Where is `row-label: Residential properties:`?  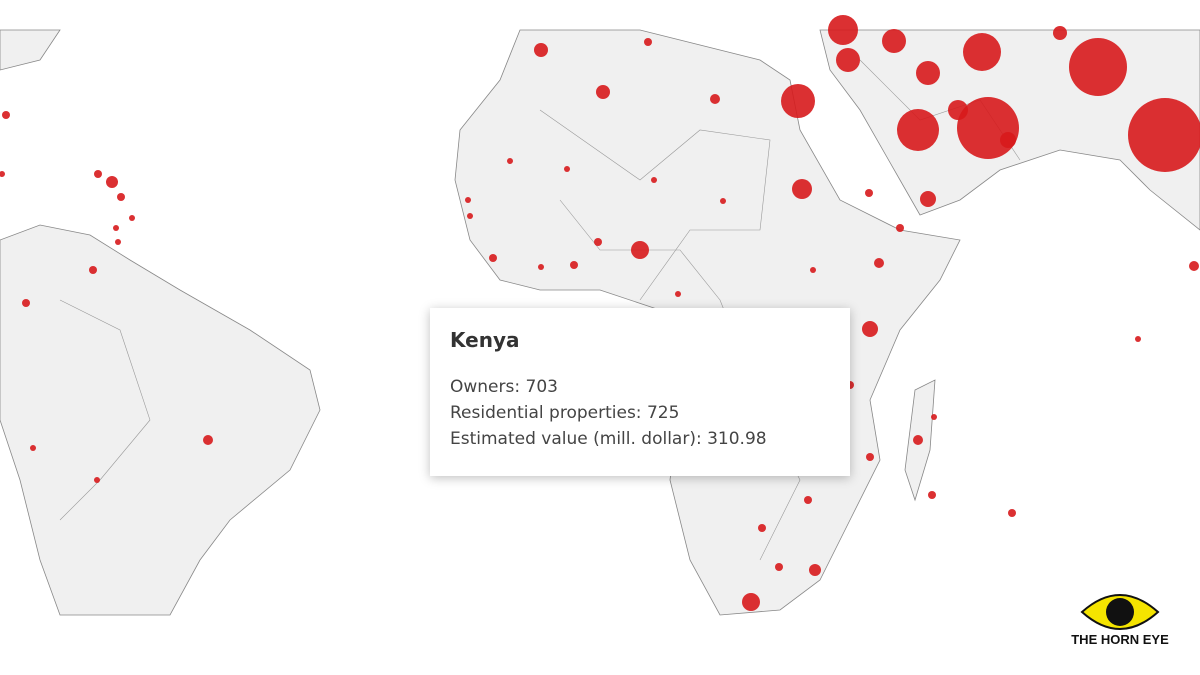
row-label: Residential properties: is located at coordinates (546, 413).